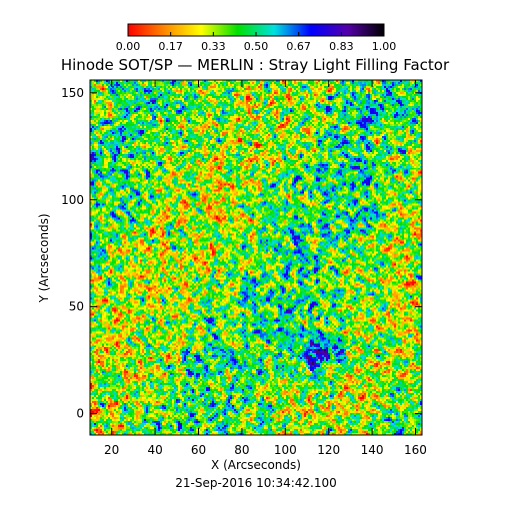  I want to click on x-tick-label: 20, so click(111, 450).